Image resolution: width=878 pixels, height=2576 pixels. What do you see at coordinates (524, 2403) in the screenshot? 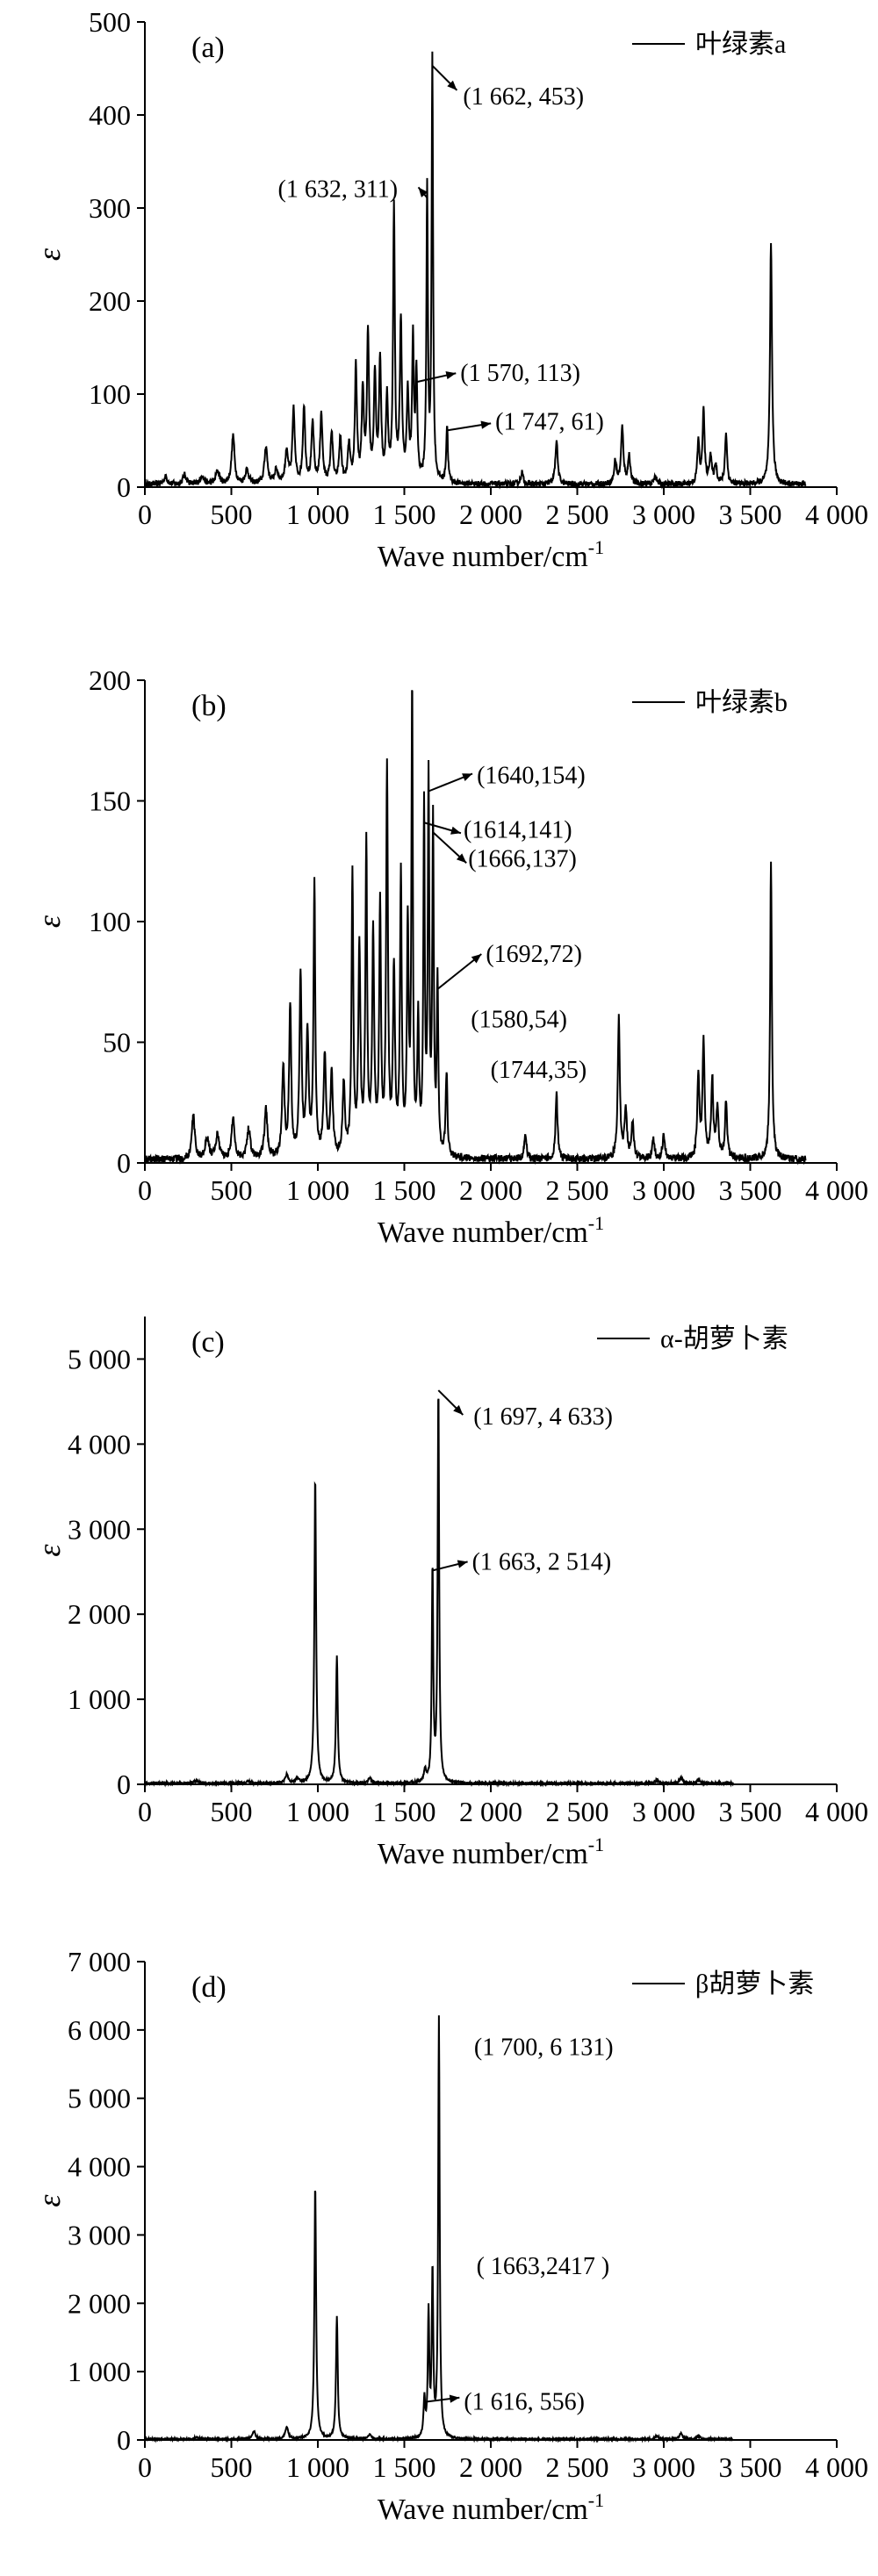
I see `annotation-label: (1 616, 556)` at bounding box center [524, 2403].